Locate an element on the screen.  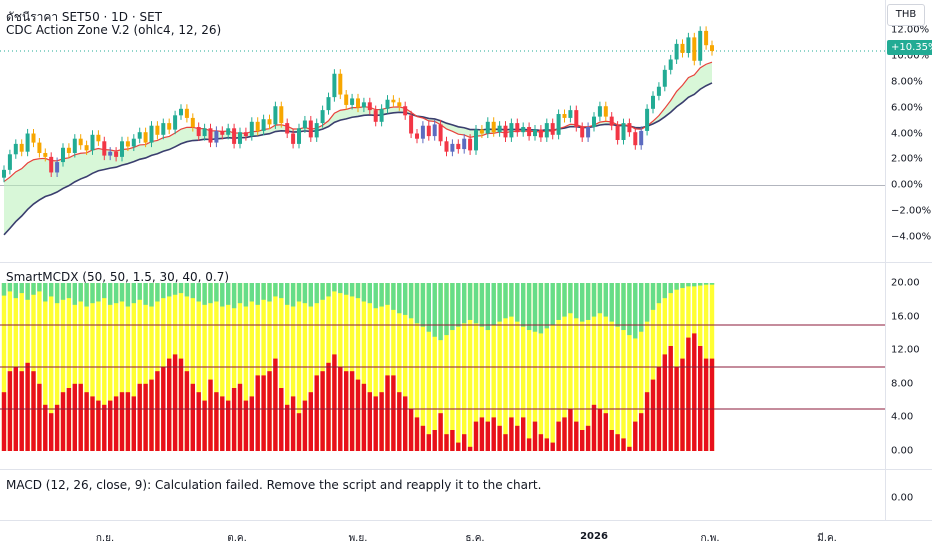
indicator-legend-cdc: CDC Action Zone V.2 (ohlc4, 12, 26) is located at coordinates (114, 30).